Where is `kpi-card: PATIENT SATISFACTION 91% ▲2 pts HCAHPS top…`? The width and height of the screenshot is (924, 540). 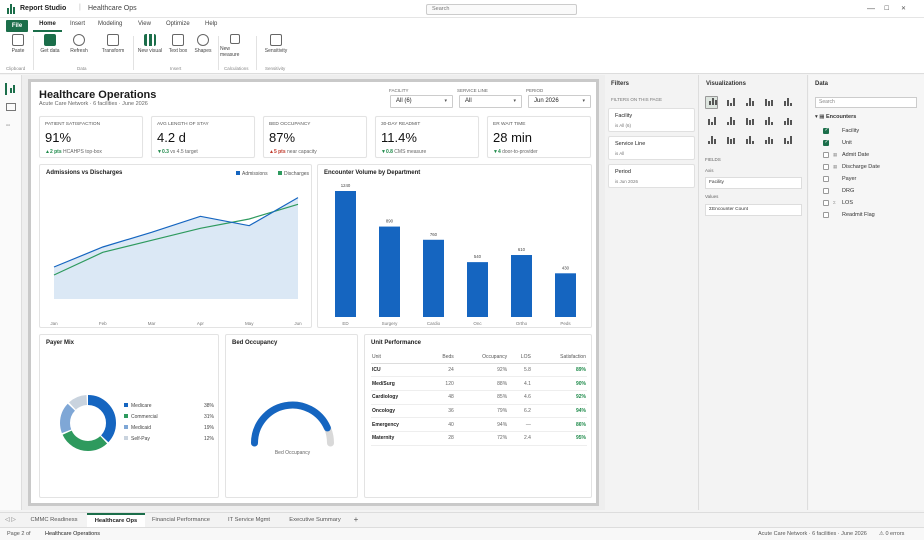
kpi-card: PATIENT SATISFACTION 91% ▲2 pts HCAHPS top… is located at coordinates (91, 137).